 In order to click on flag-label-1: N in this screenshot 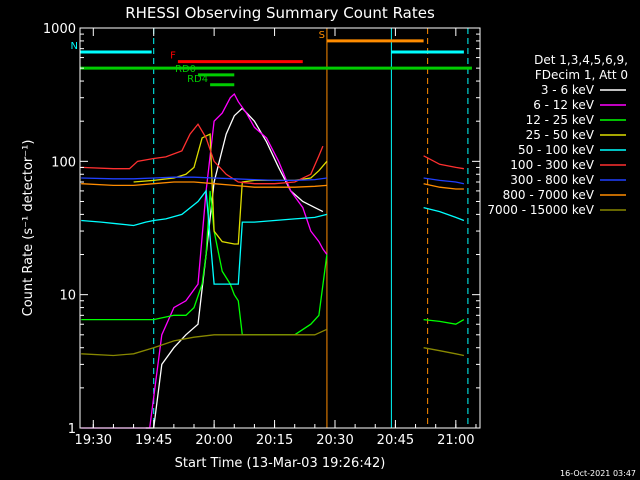, I will do `click(74, 46)`.